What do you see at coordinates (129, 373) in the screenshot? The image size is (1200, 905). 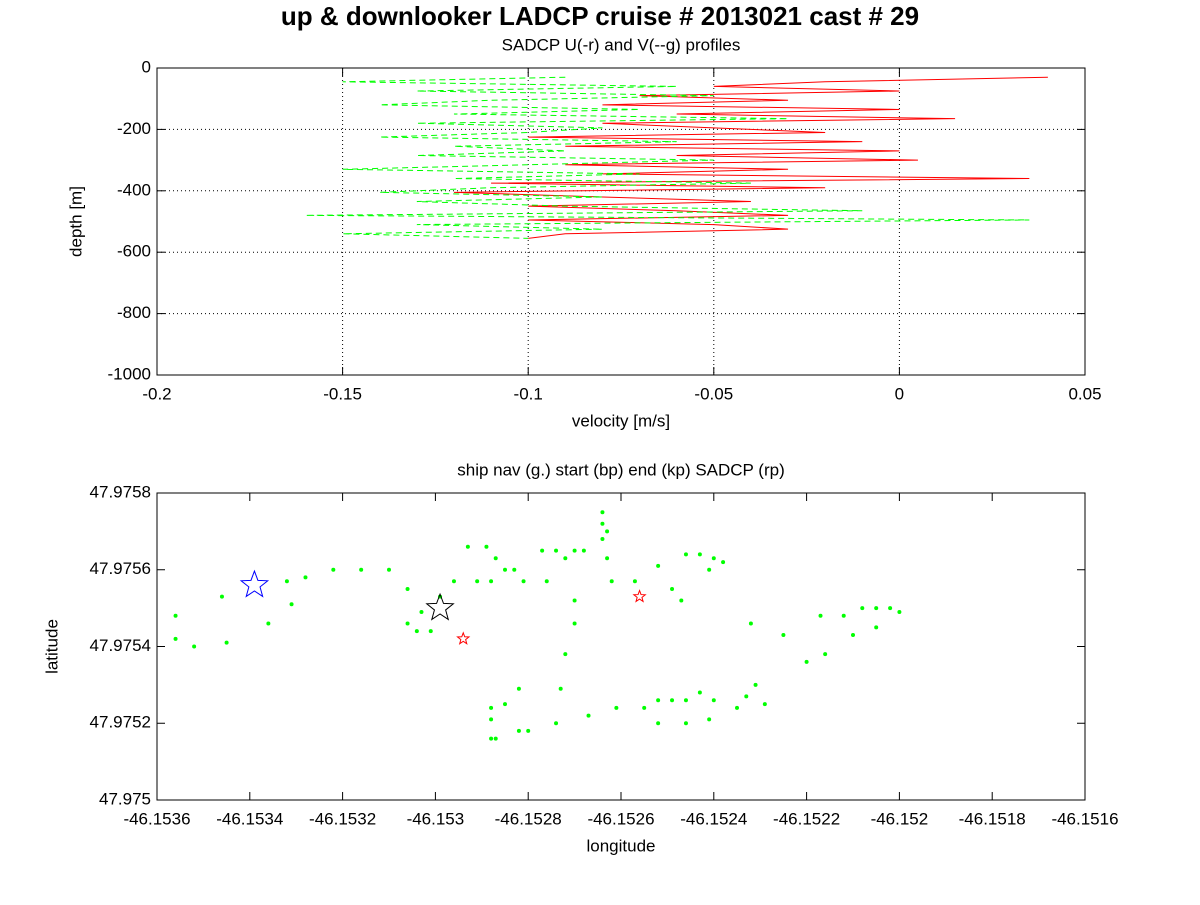 I see `y-tick-label: -1000` at bounding box center [129, 373].